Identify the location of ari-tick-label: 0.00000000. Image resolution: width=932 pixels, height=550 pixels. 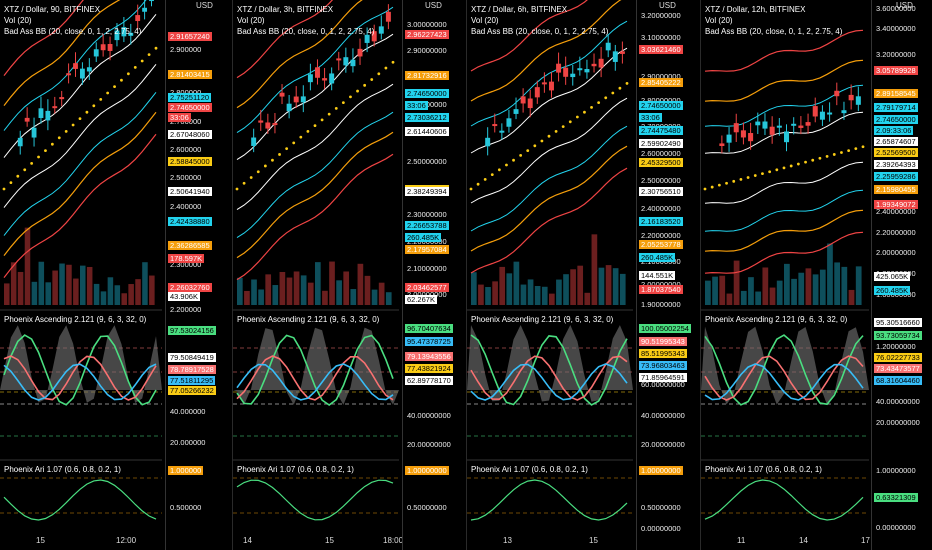
(661, 528).